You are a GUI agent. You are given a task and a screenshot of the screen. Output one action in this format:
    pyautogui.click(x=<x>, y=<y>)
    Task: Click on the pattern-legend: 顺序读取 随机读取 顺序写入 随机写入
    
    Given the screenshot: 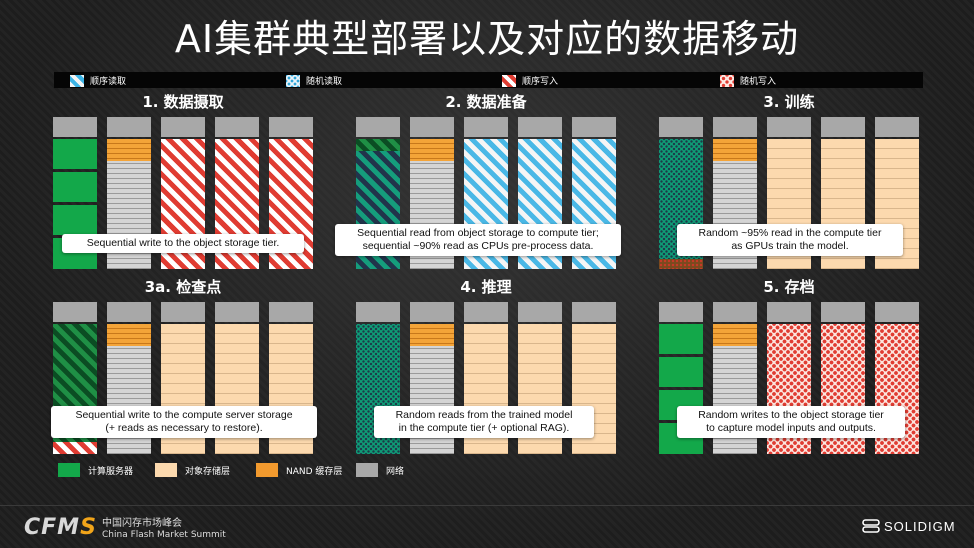 What is the action you would take?
    pyautogui.click(x=488, y=80)
    